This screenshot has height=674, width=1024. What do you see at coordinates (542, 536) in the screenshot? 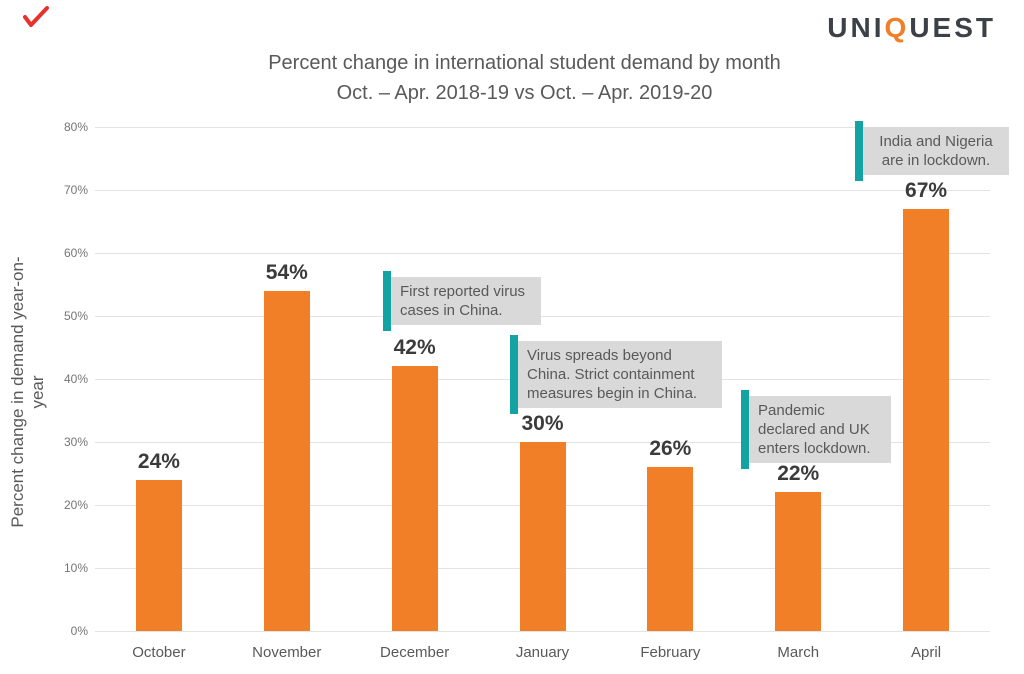
I see `bar-january` at bounding box center [542, 536].